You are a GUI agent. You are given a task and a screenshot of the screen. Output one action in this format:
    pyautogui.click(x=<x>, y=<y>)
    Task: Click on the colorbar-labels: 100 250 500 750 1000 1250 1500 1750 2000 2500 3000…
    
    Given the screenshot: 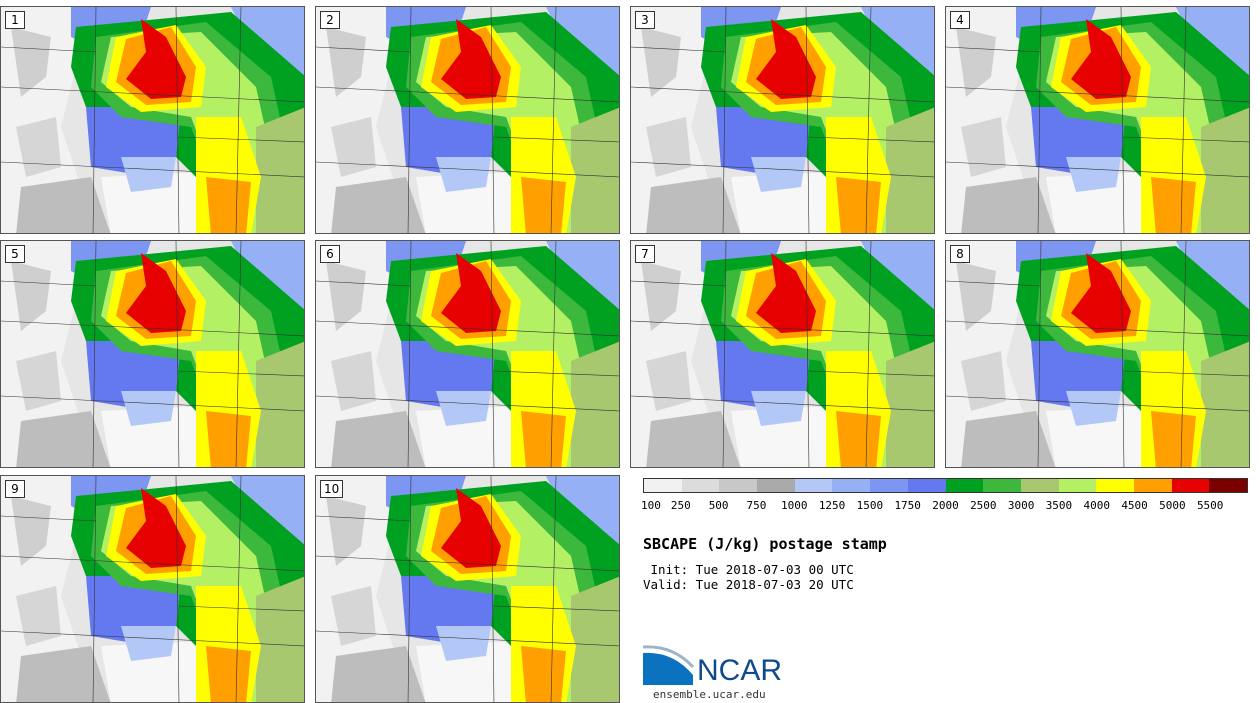 What is the action you would take?
    pyautogui.click(x=944, y=506)
    